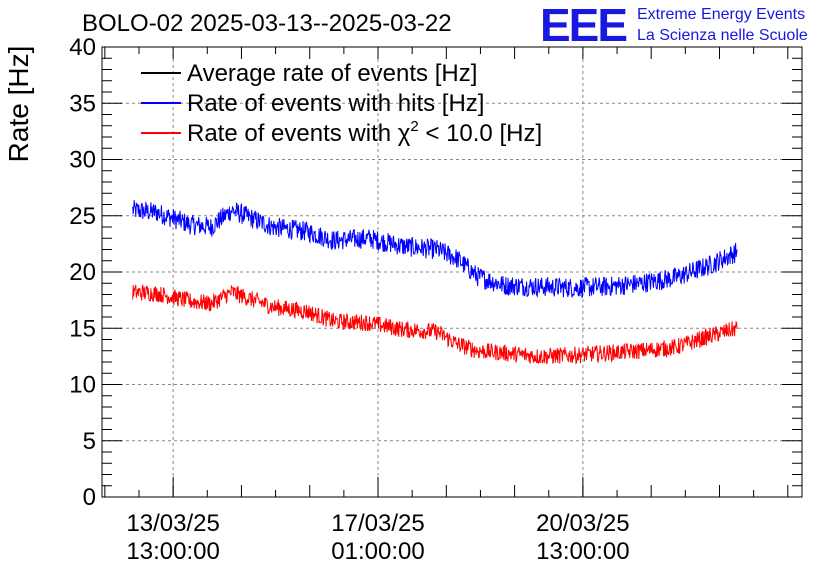 The width and height of the screenshot is (836, 572). What do you see at coordinates (721, 14) in the screenshot?
I see `logo-line-1: Extreme Energy Events` at bounding box center [721, 14].